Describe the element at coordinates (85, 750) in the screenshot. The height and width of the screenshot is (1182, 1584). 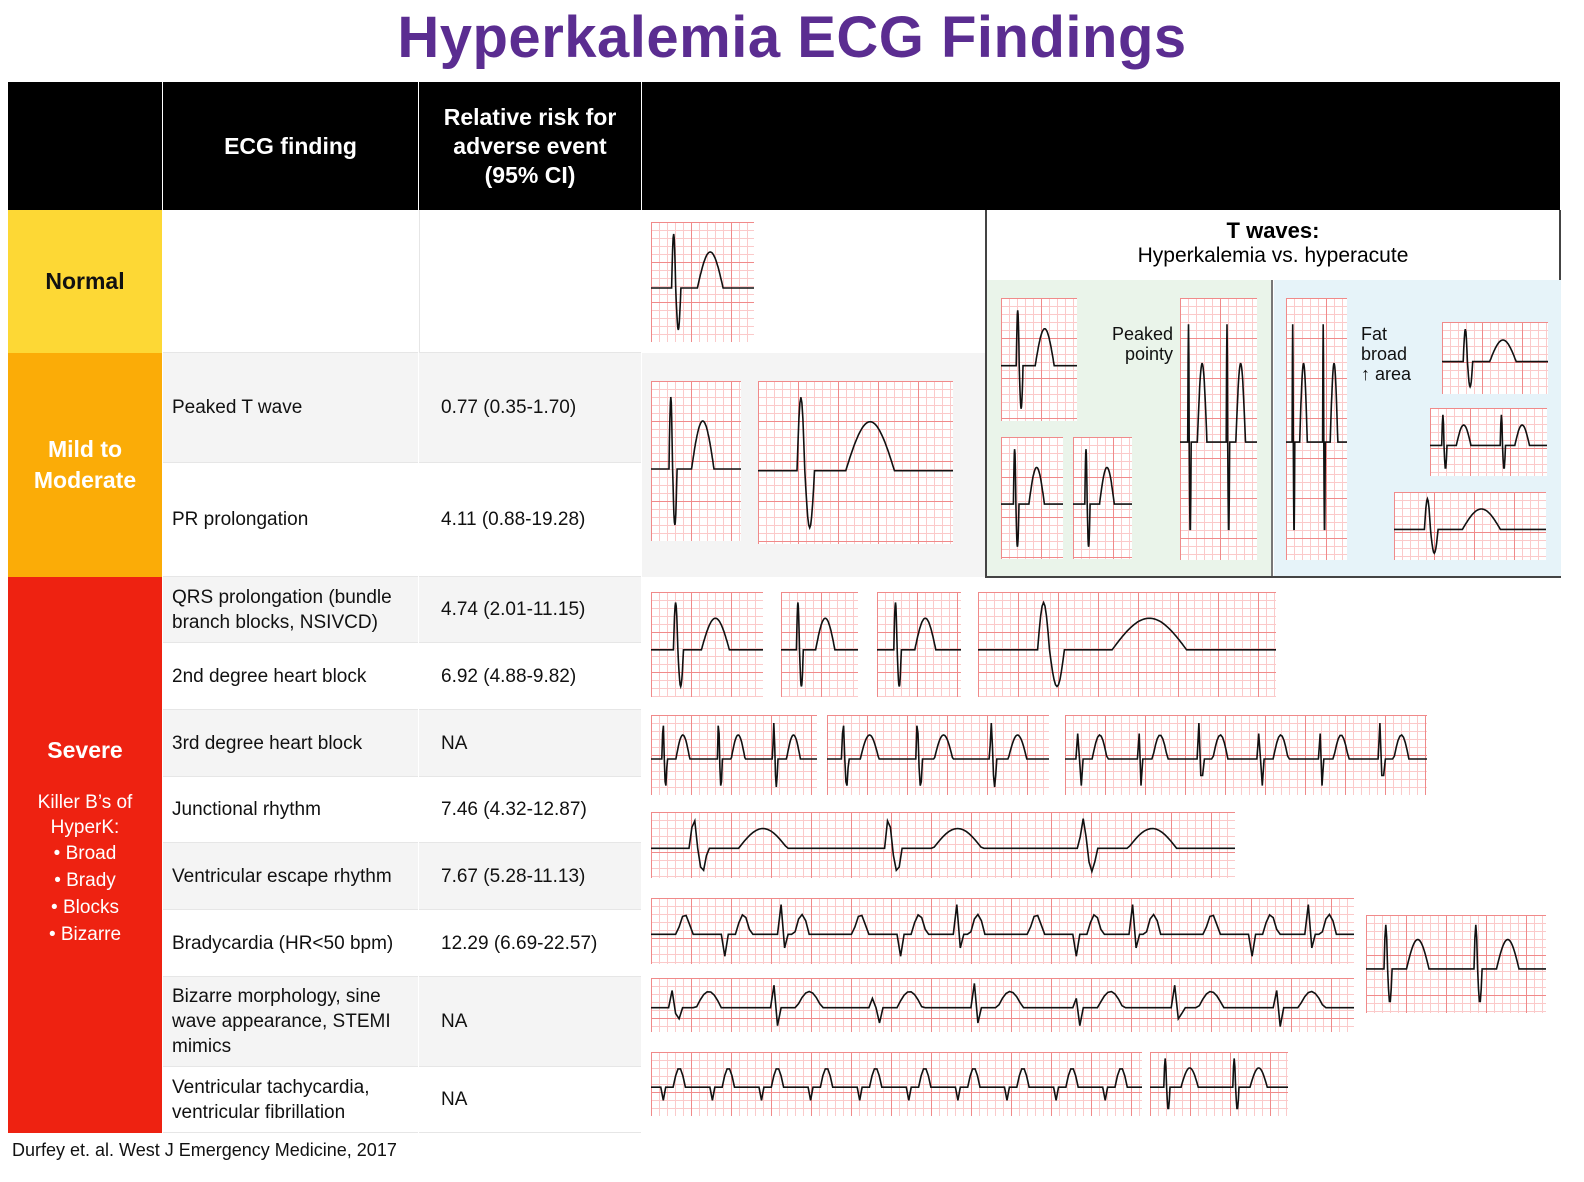
I see `category-label: Severe` at that location.